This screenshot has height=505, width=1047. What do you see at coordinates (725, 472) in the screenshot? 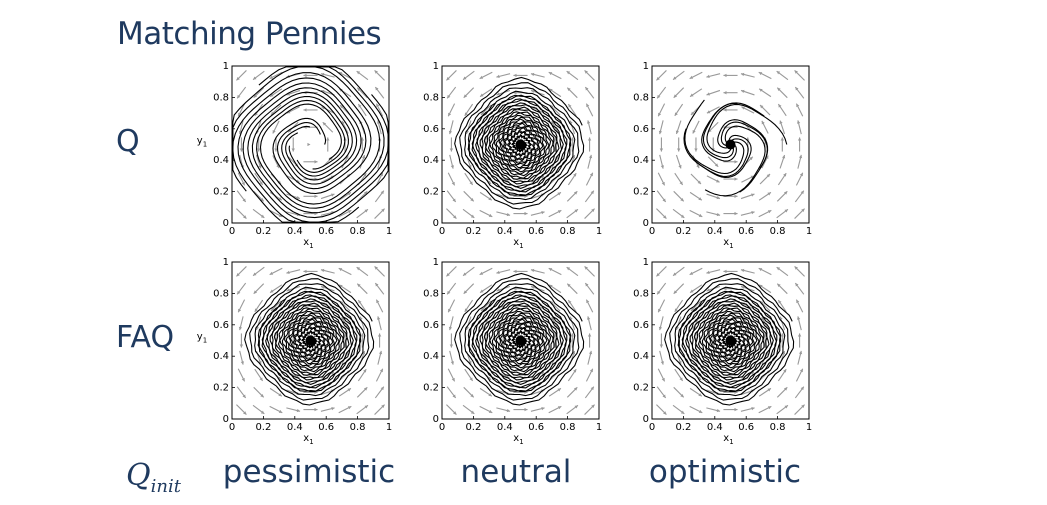
I see `column-label-optimistic: optimistic` at bounding box center [725, 472].